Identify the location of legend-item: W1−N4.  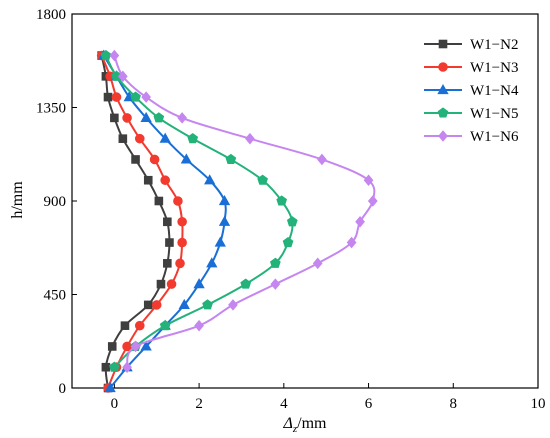
(471, 91).